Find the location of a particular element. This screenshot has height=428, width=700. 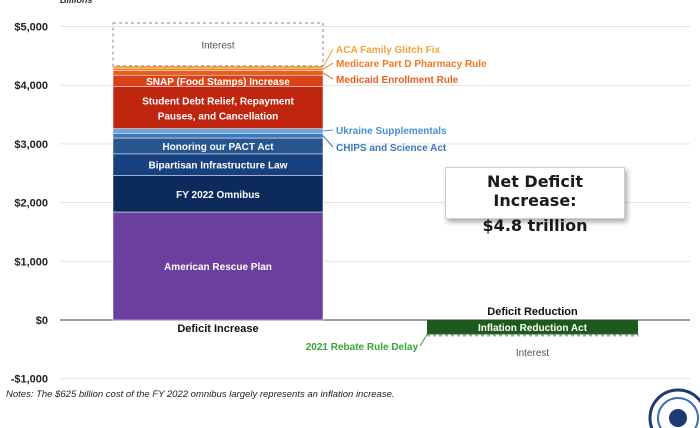

segment-aca-family-glitch-fix is located at coordinates (218, 67).